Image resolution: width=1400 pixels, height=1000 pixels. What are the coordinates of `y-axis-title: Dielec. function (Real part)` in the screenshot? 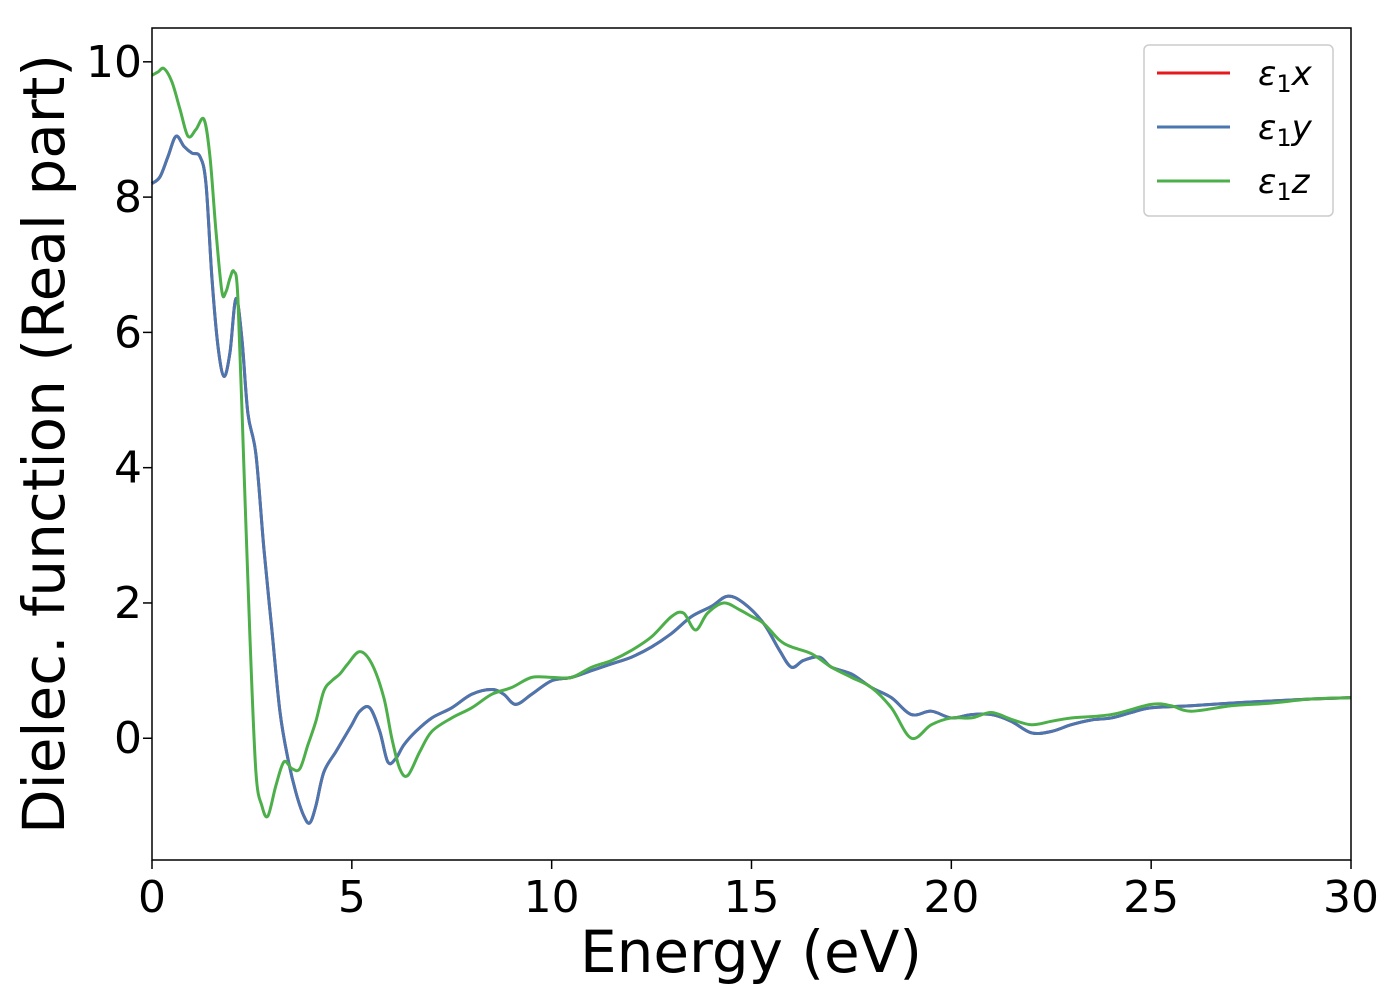 It's located at (44, 444).